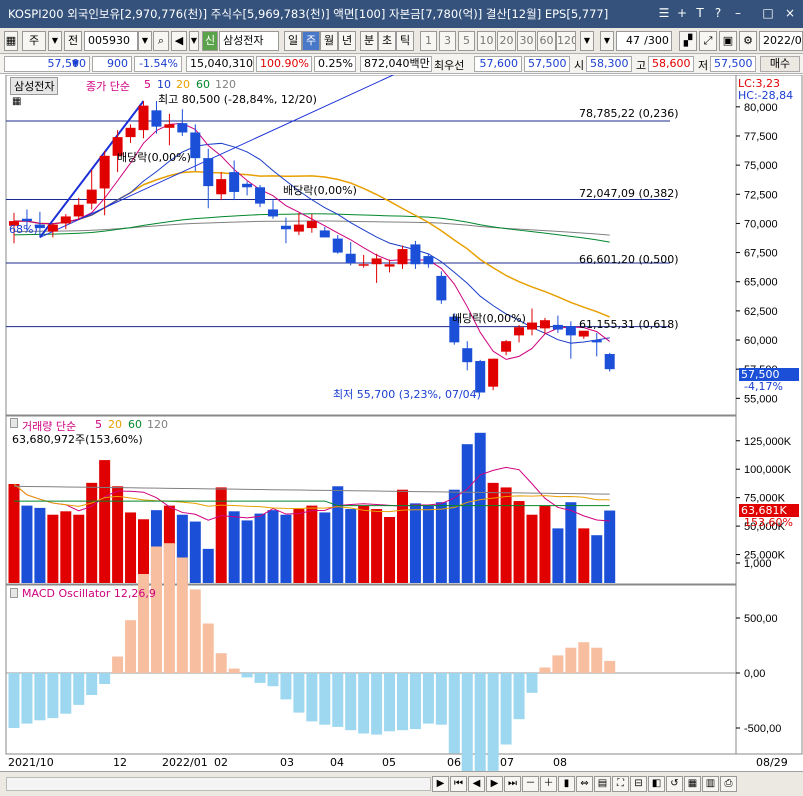  I want to click on current-price: 57,500, so click(47, 64).